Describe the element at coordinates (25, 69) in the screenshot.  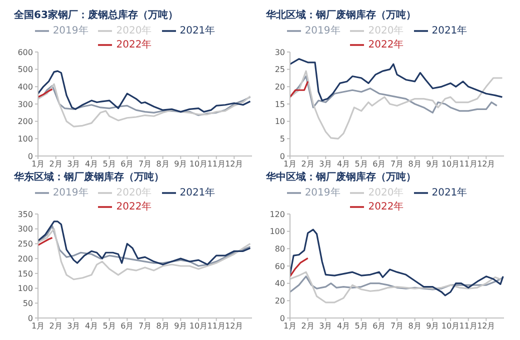
I see `y-tick-label: 500` at that location.